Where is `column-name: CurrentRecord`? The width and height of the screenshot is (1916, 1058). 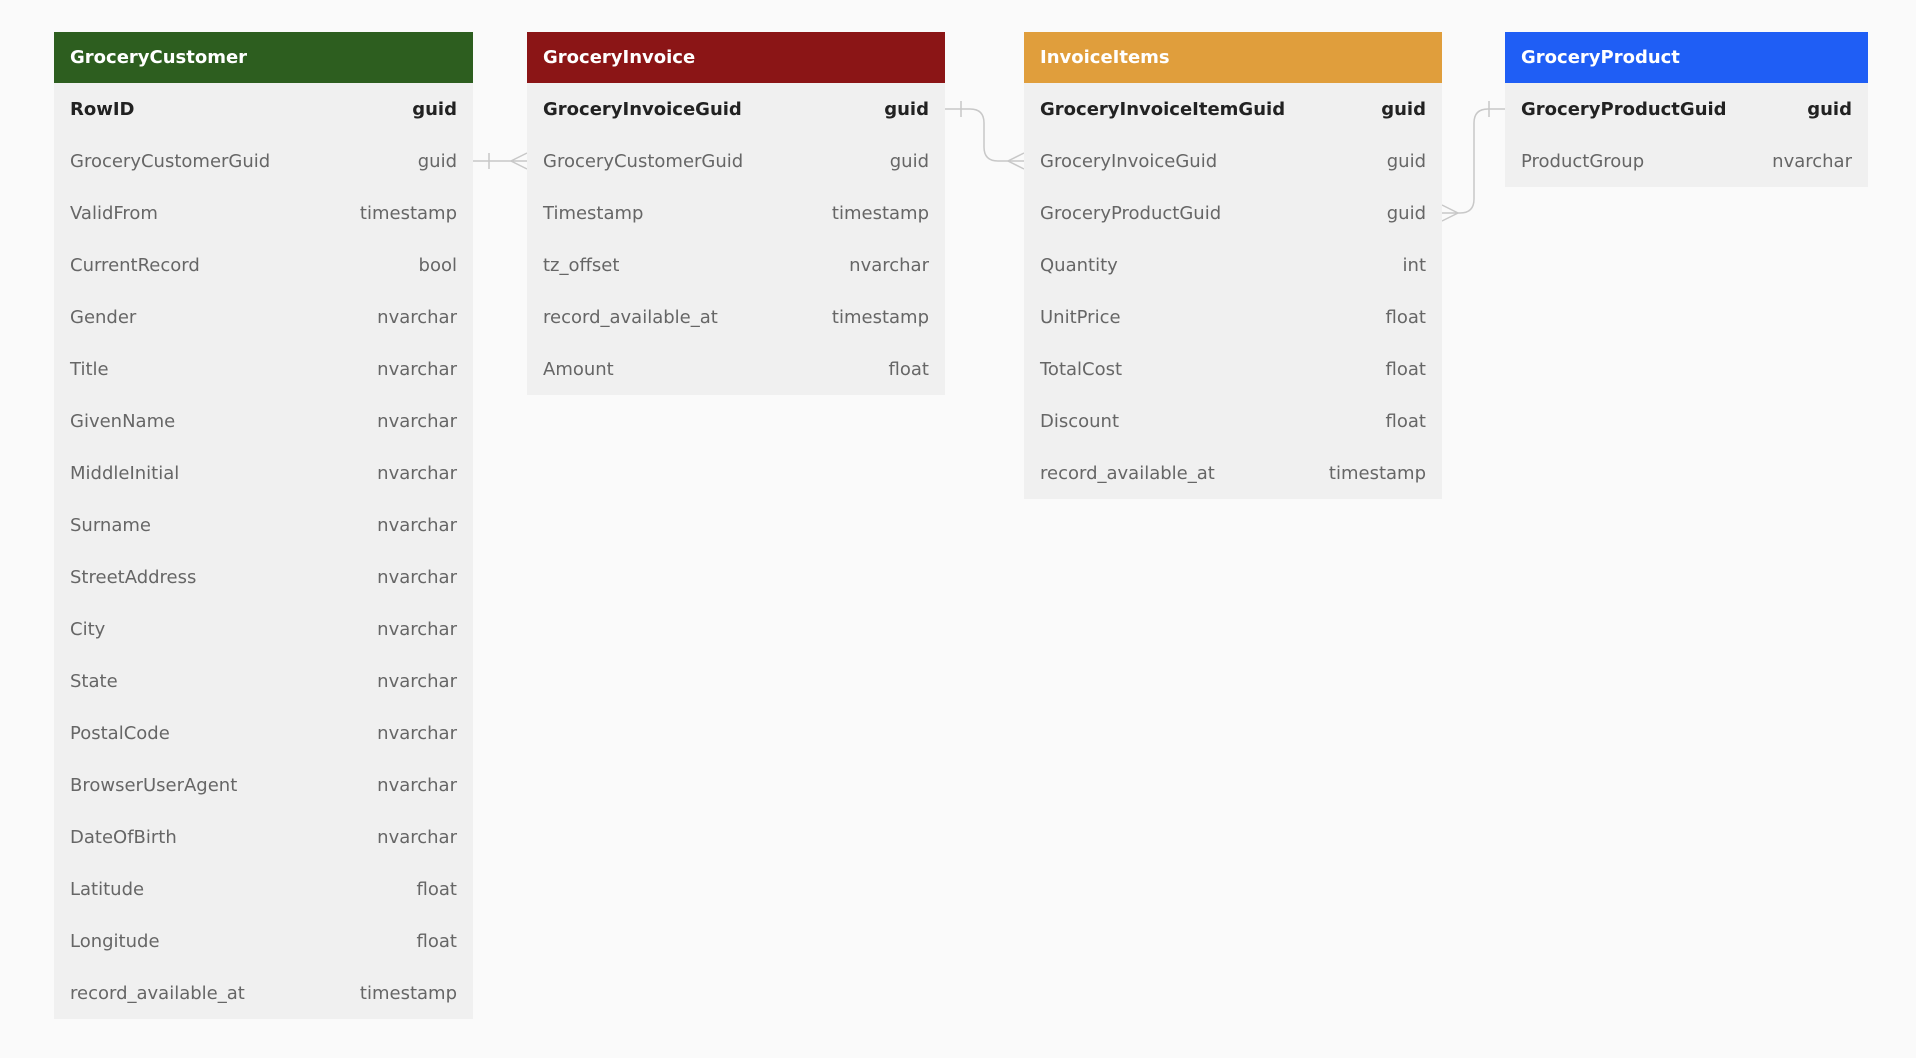
column-name: CurrentRecord is located at coordinates (135, 265).